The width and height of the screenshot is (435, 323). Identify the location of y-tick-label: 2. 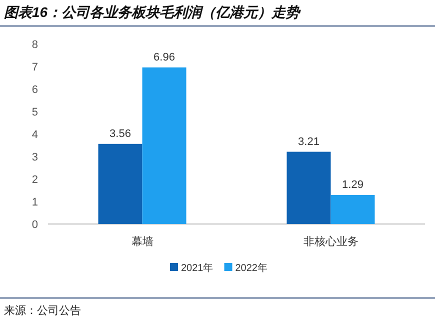
(35, 180).